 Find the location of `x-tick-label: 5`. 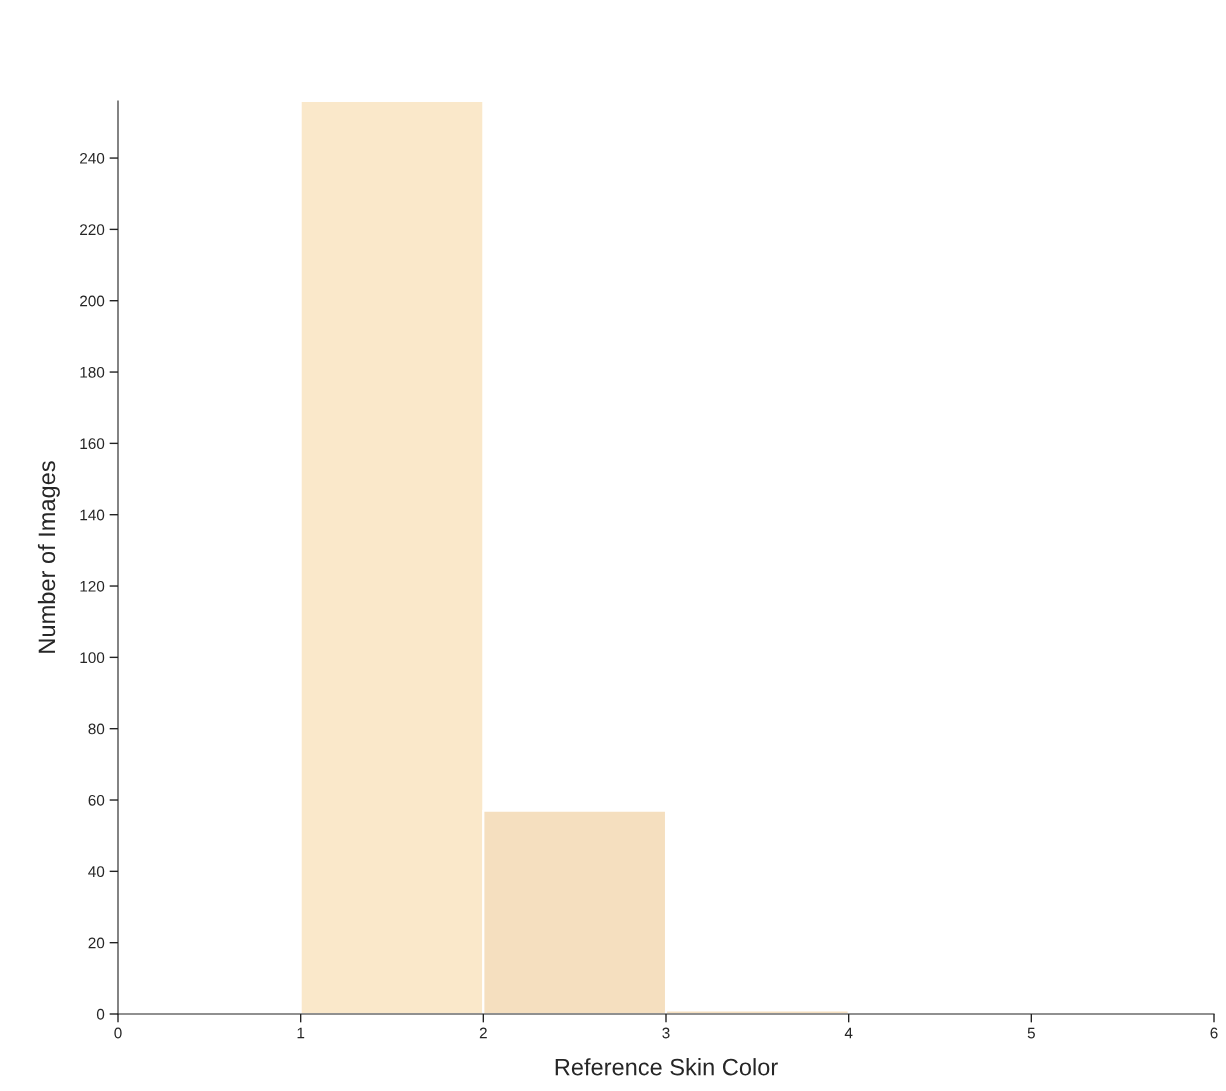

x-tick-label: 5 is located at coordinates (1031, 1033).